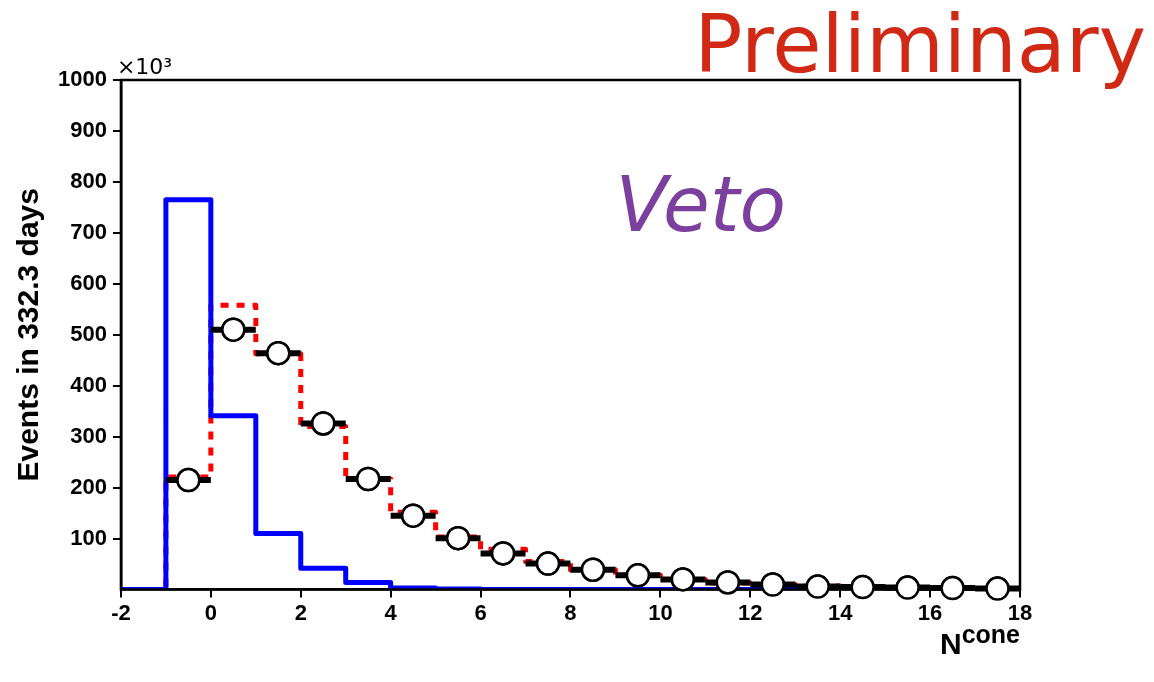 The width and height of the screenshot is (1154, 682). I want to click on text: ×10³, so click(144, 66).